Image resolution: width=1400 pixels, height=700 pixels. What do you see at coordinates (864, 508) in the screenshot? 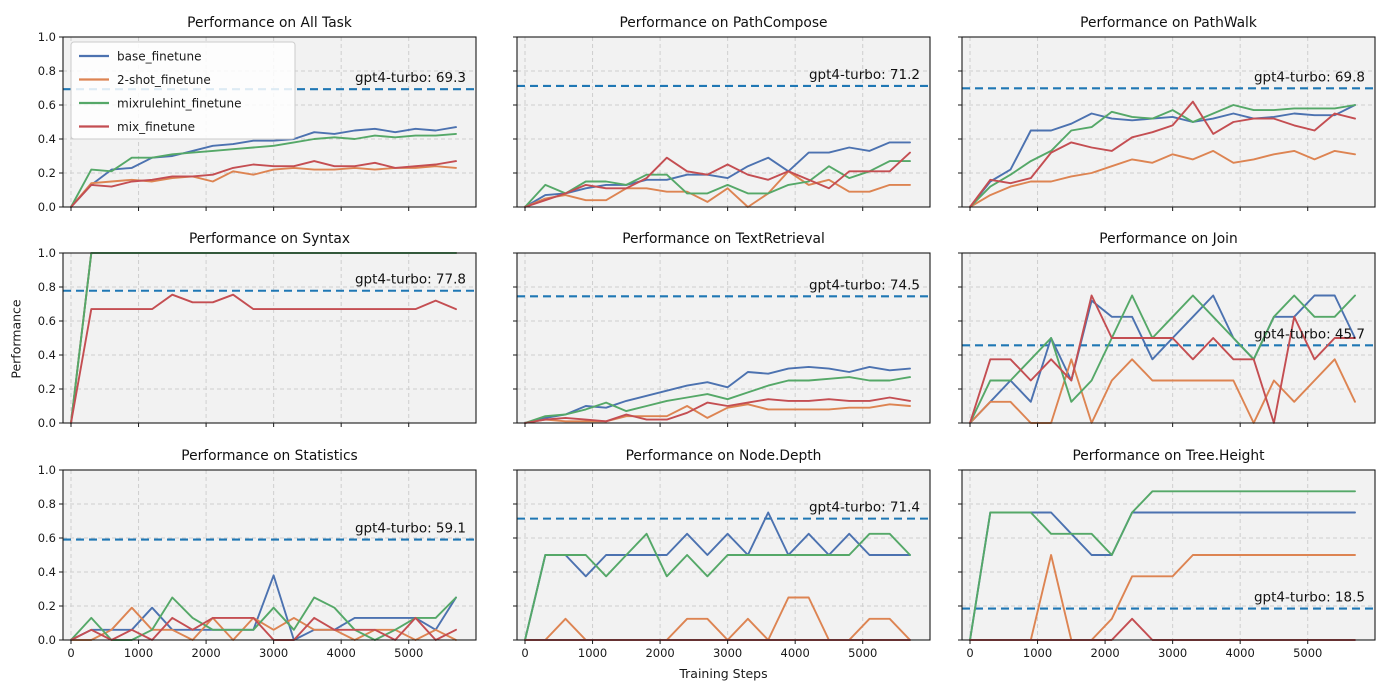
I see `gpt4-turbo-annotation: gpt4-turbo: 71.4` at bounding box center [864, 508].